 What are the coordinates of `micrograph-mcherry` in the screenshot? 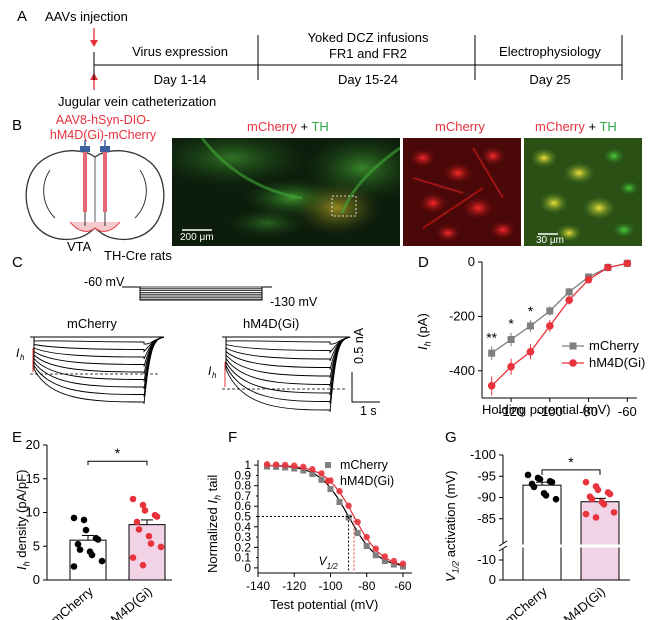 It's located at (462, 192).